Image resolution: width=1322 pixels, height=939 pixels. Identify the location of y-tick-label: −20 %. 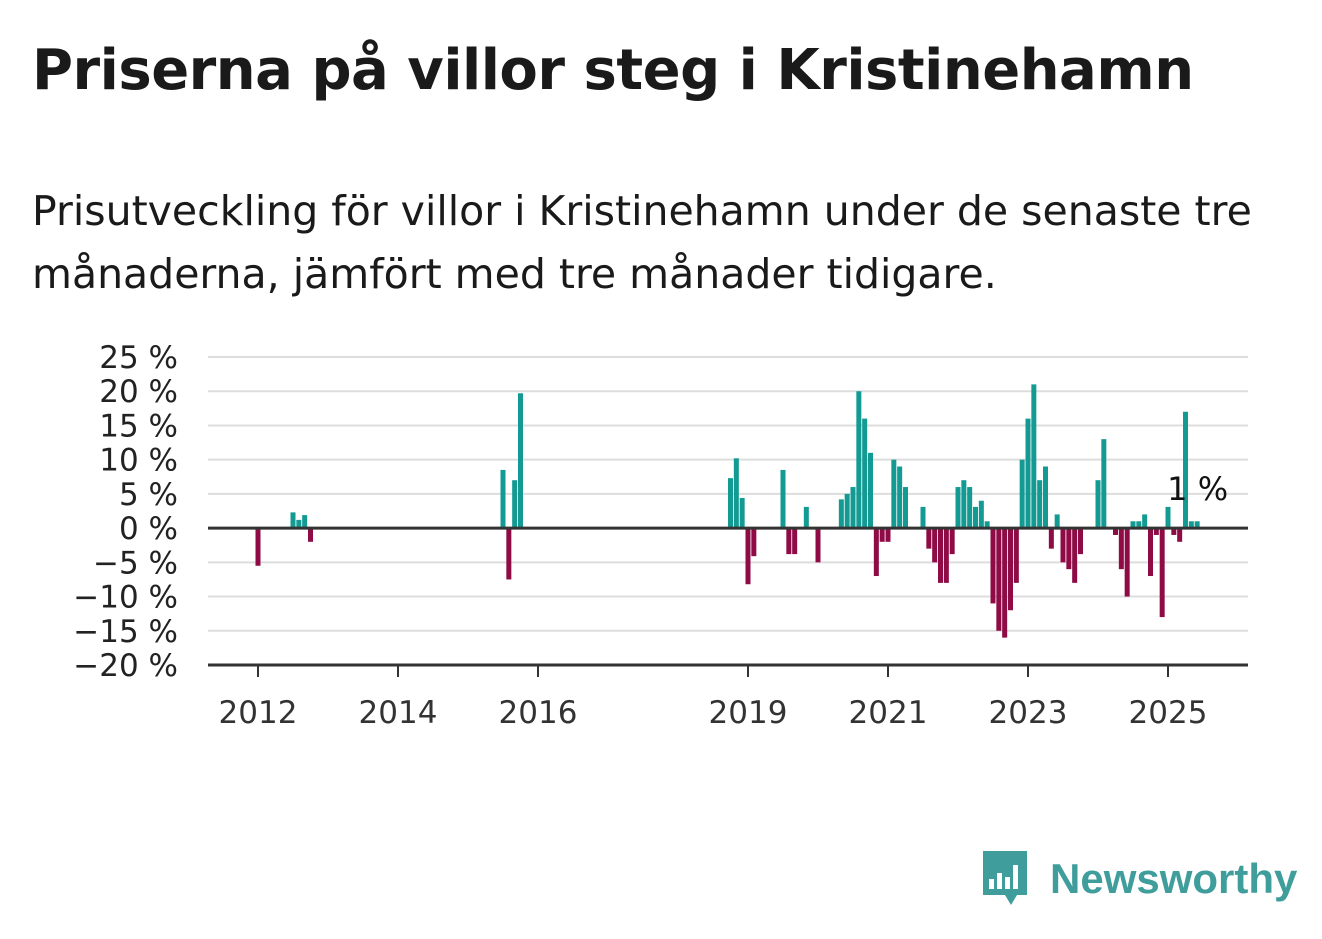
(125, 666).